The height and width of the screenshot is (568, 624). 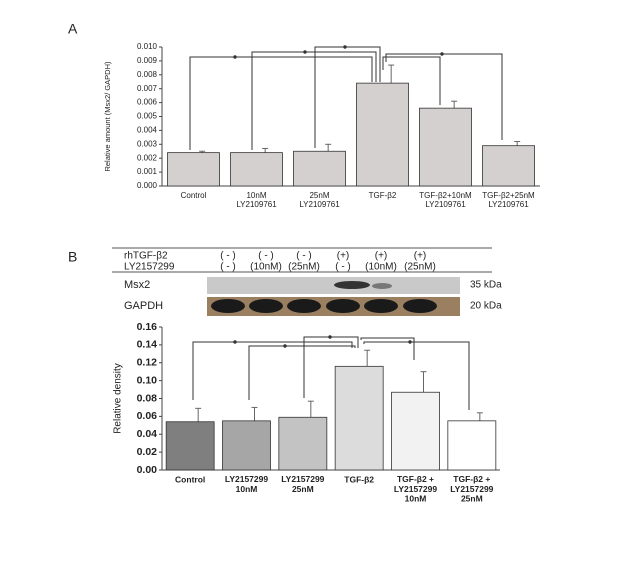 I want to click on x-tick-label: 10nM LY2109761, so click(x=256, y=200).